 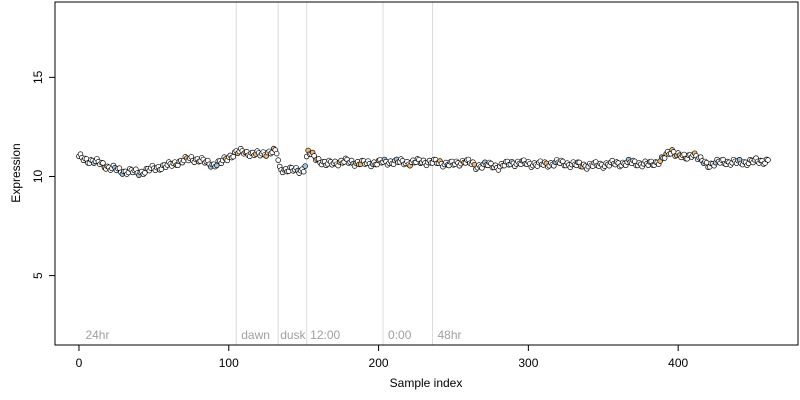 I want to click on annotation-5: 48hr, so click(x=449, y=335).